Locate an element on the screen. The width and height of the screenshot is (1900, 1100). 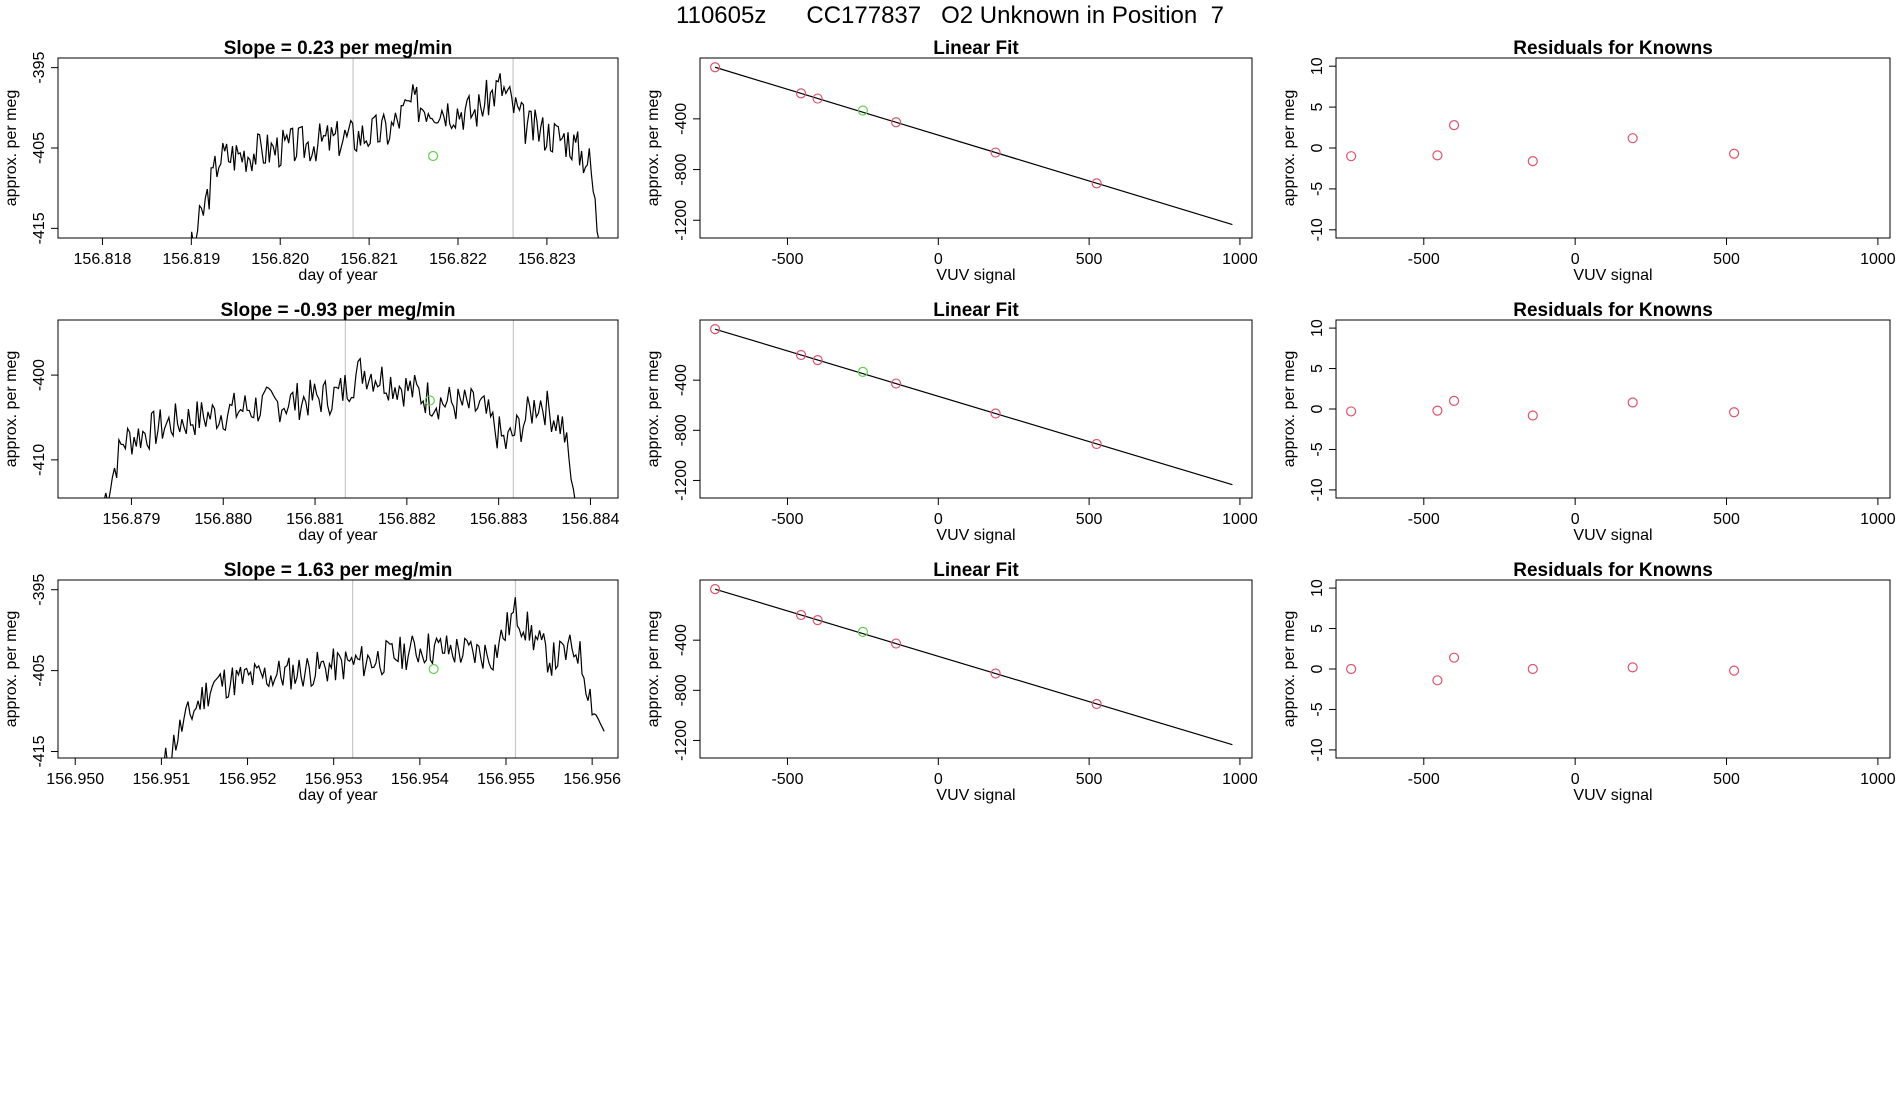
x-tick-label: 156.952 is located at coordinates (248, 779).